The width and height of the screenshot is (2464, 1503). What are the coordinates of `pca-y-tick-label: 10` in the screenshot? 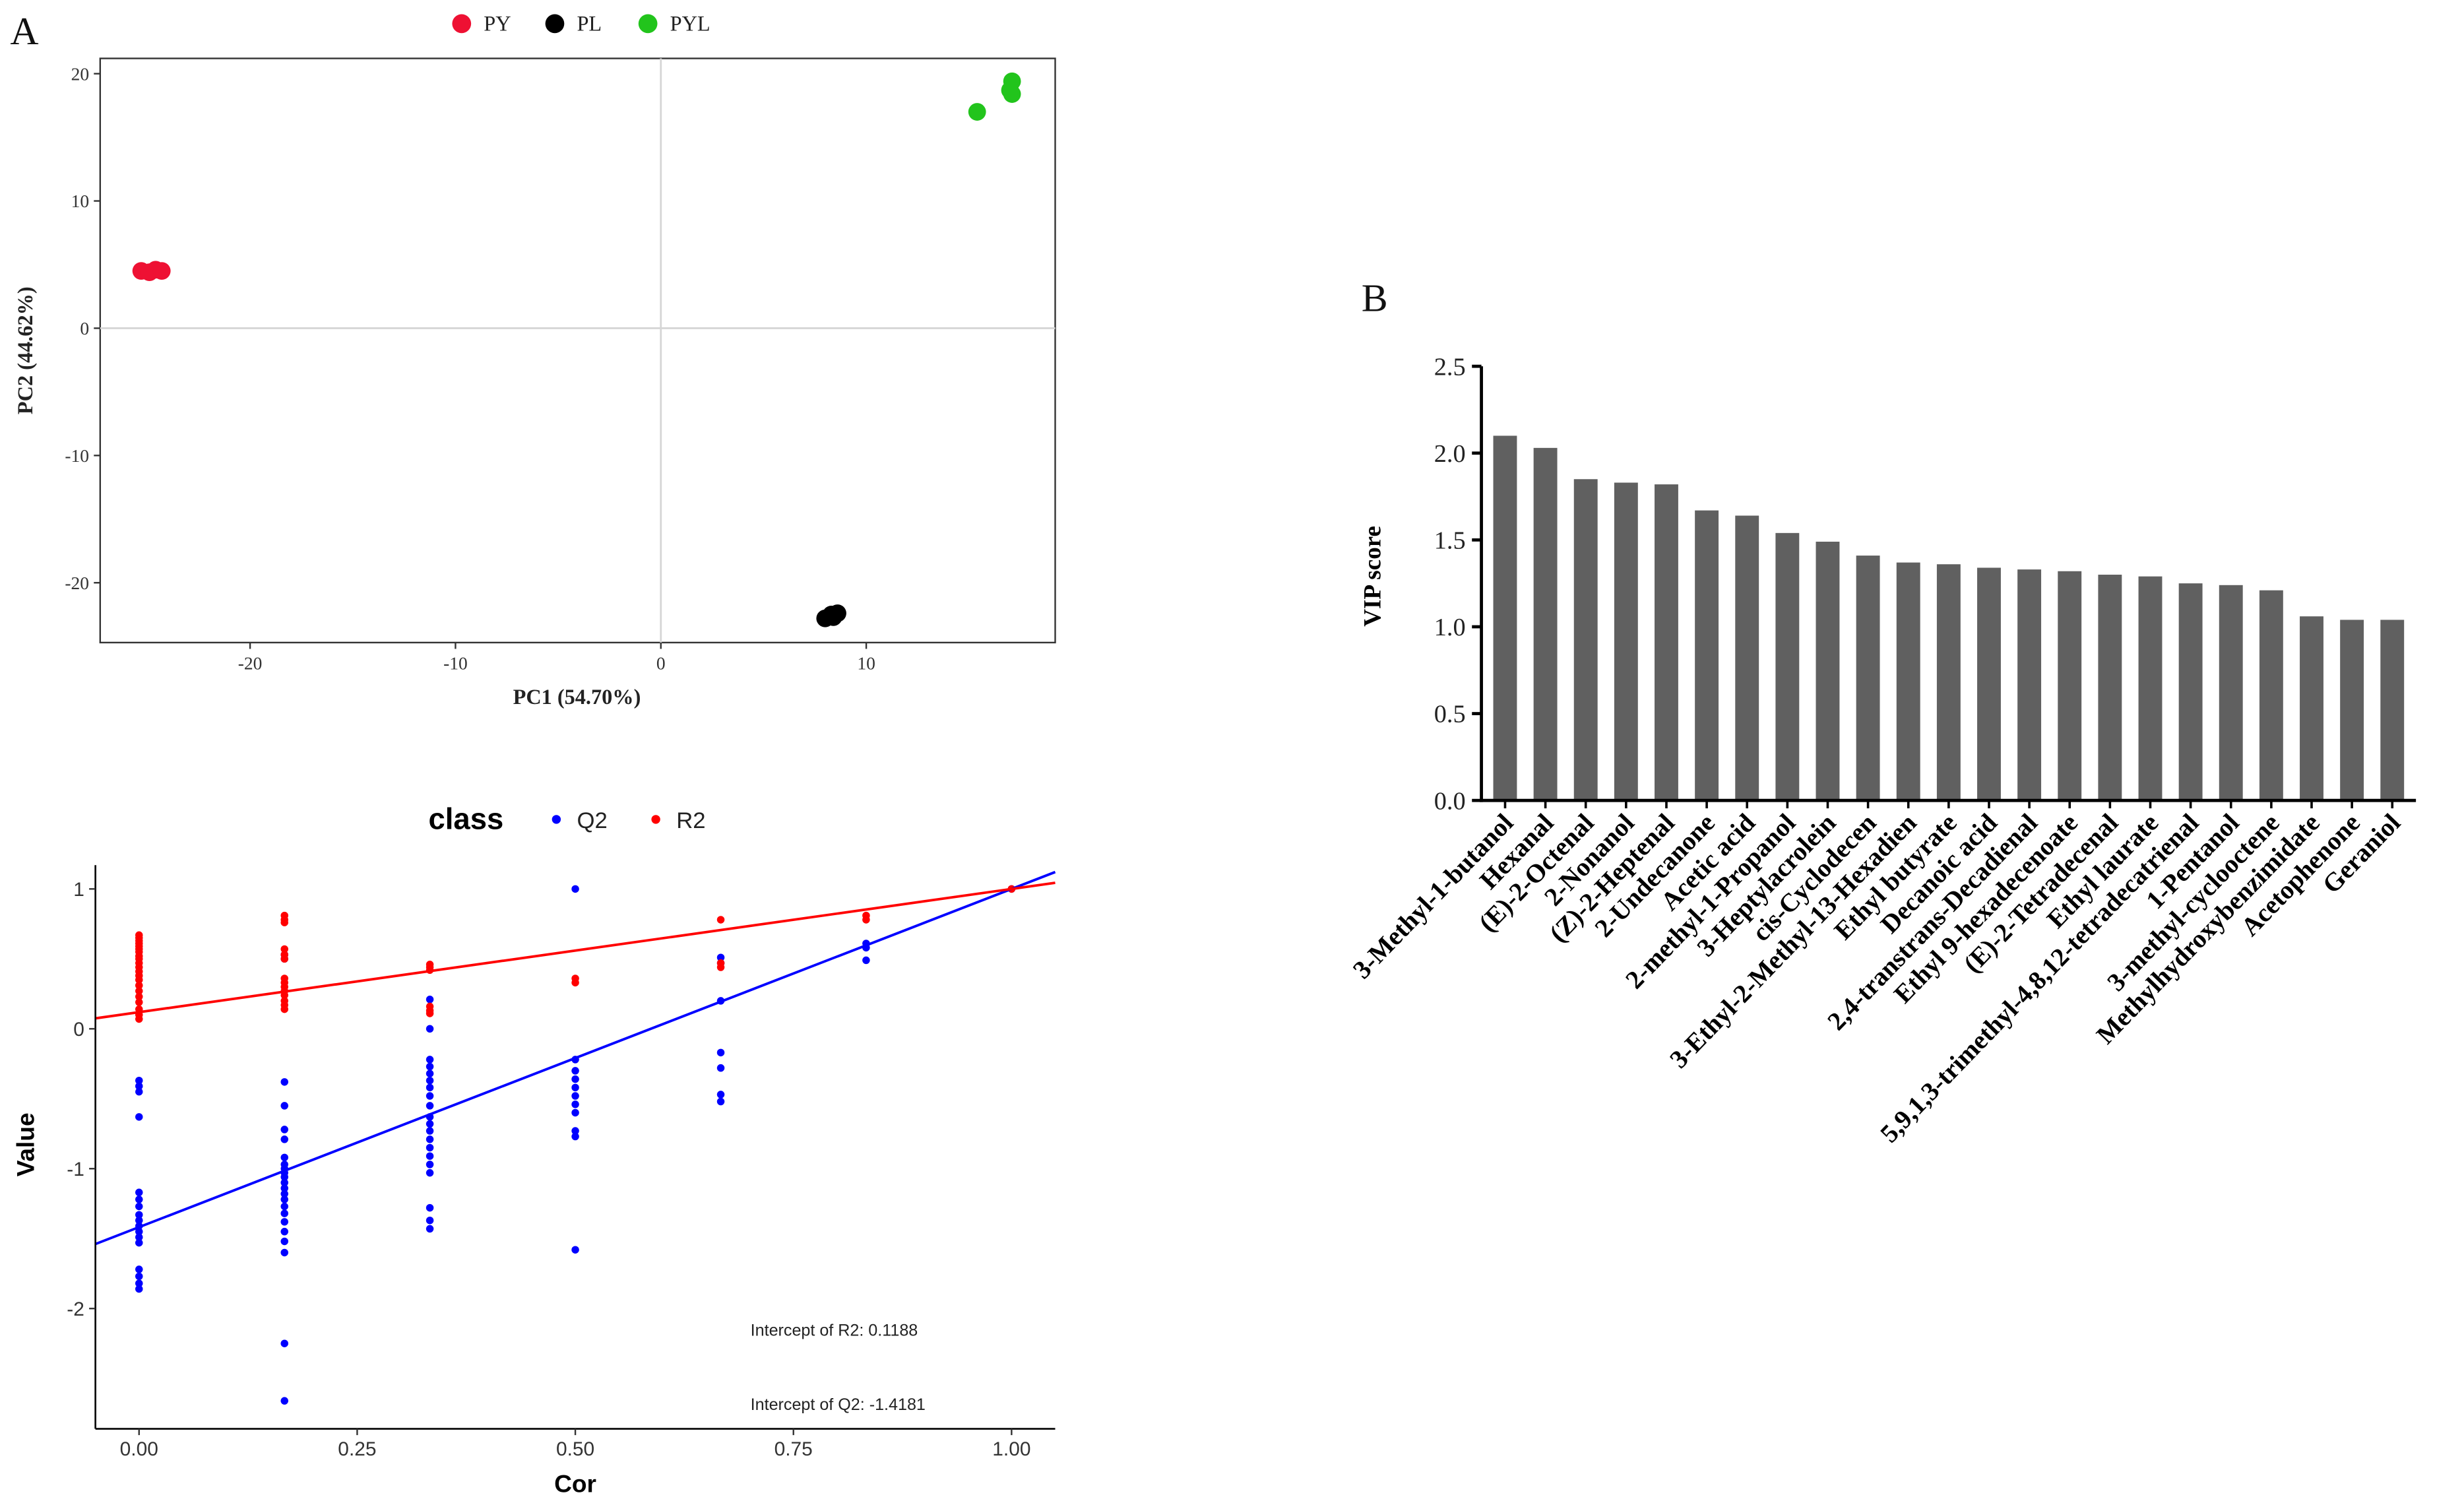 It's located at (80, 201).